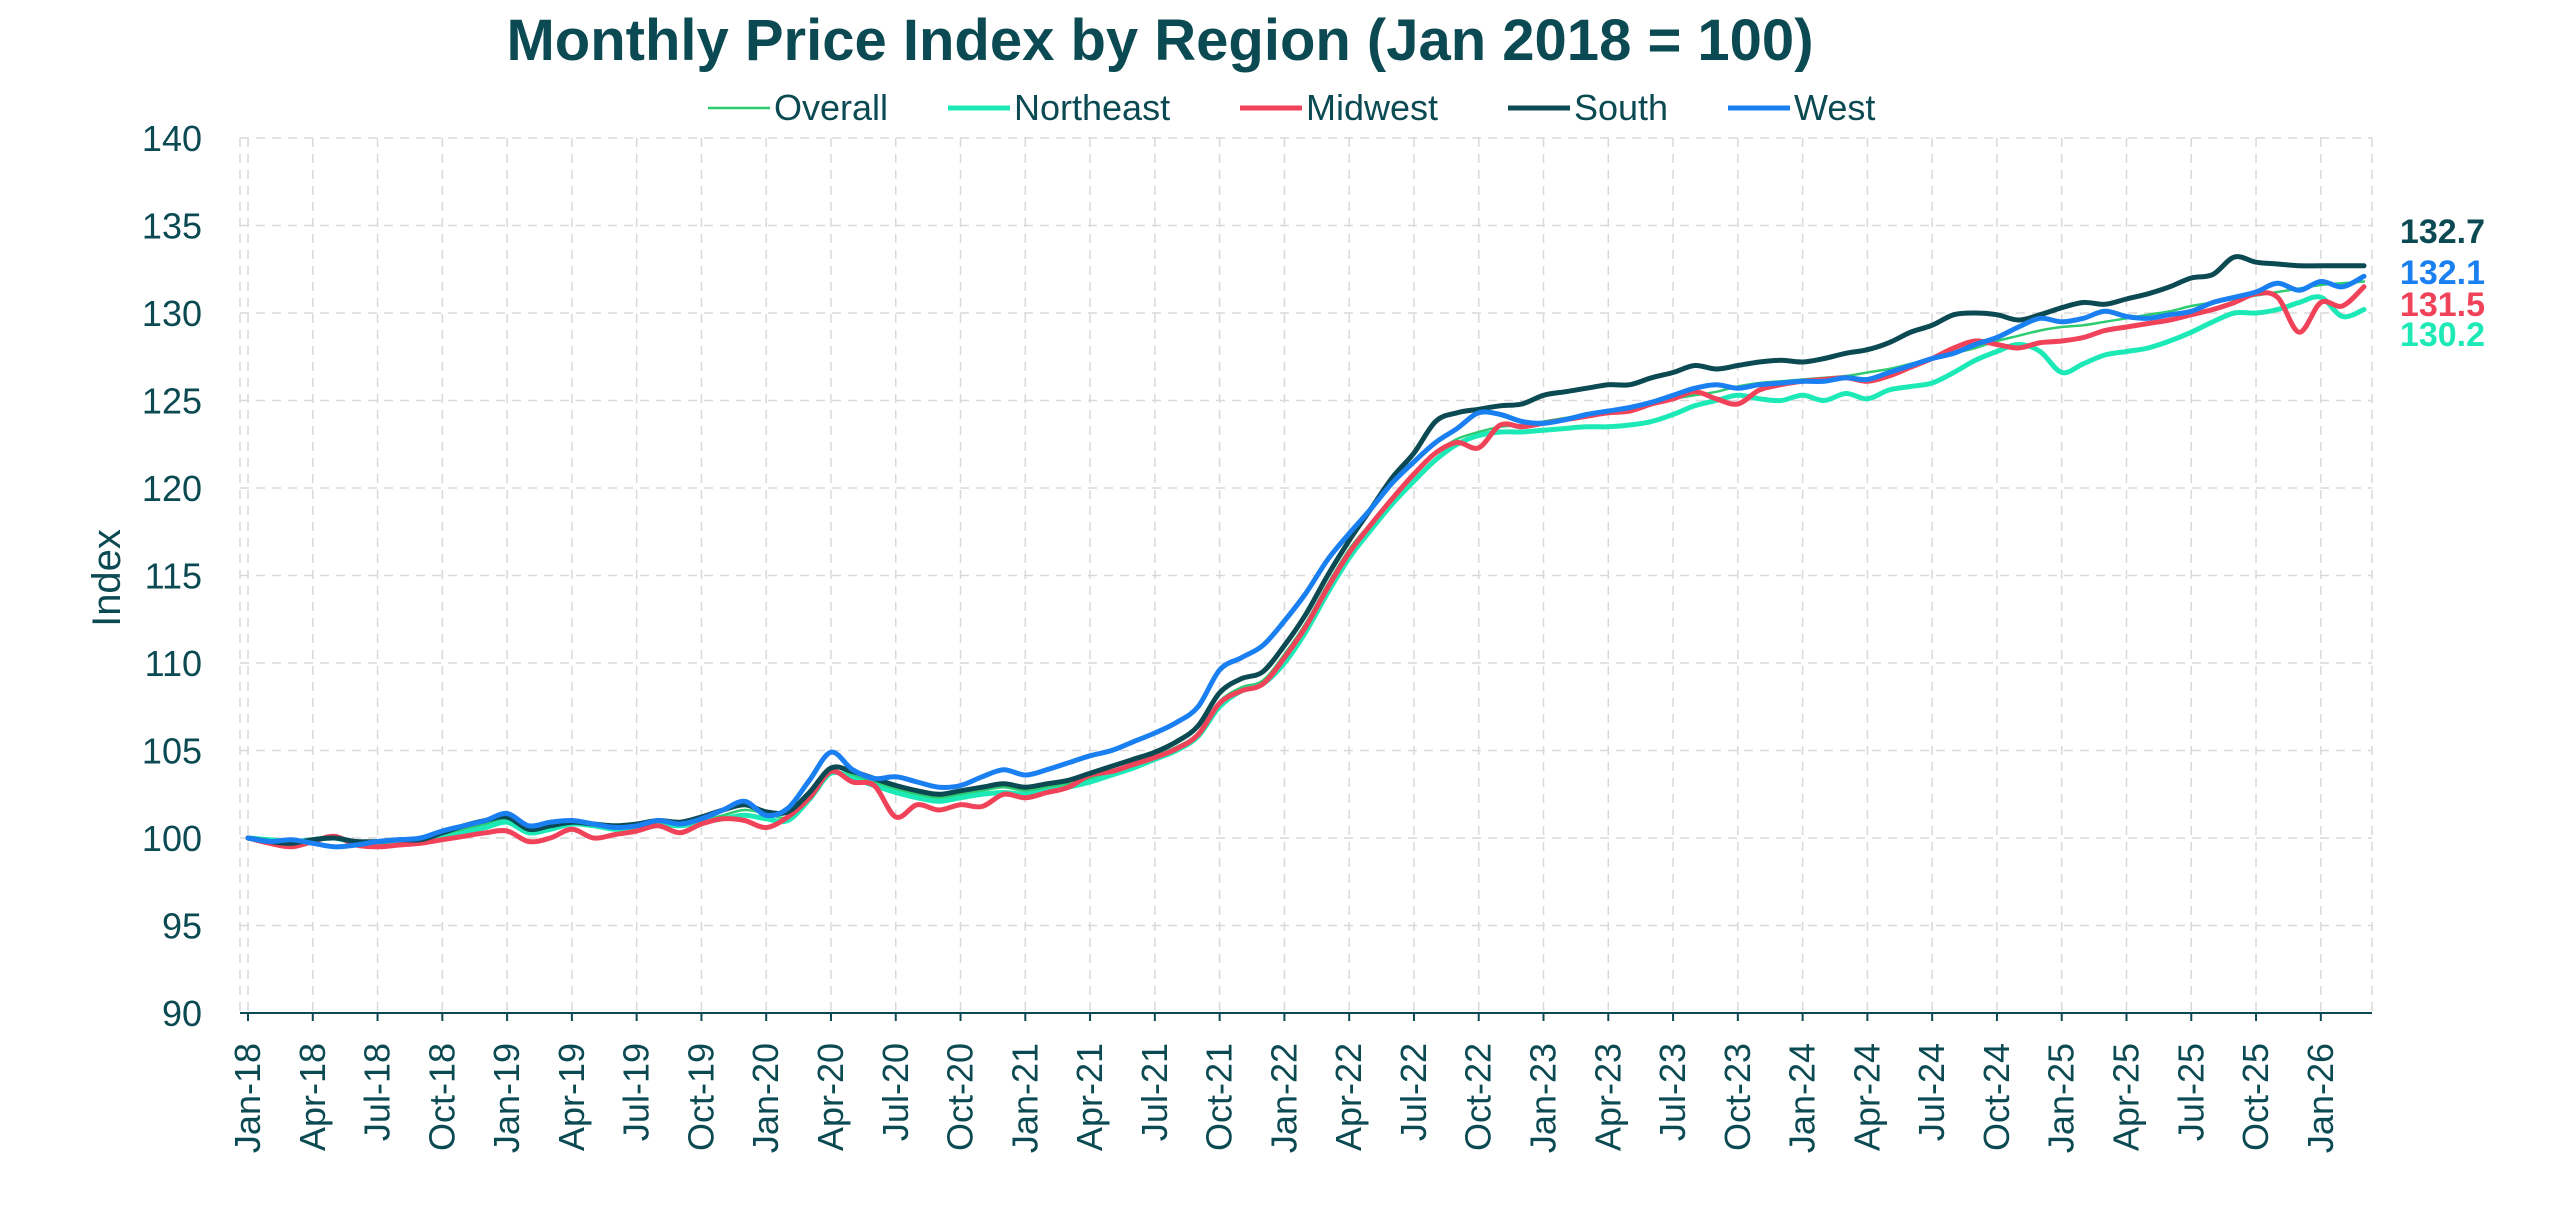  I want to click on x-tick-label: Apr-23, so click(1607, 1097).